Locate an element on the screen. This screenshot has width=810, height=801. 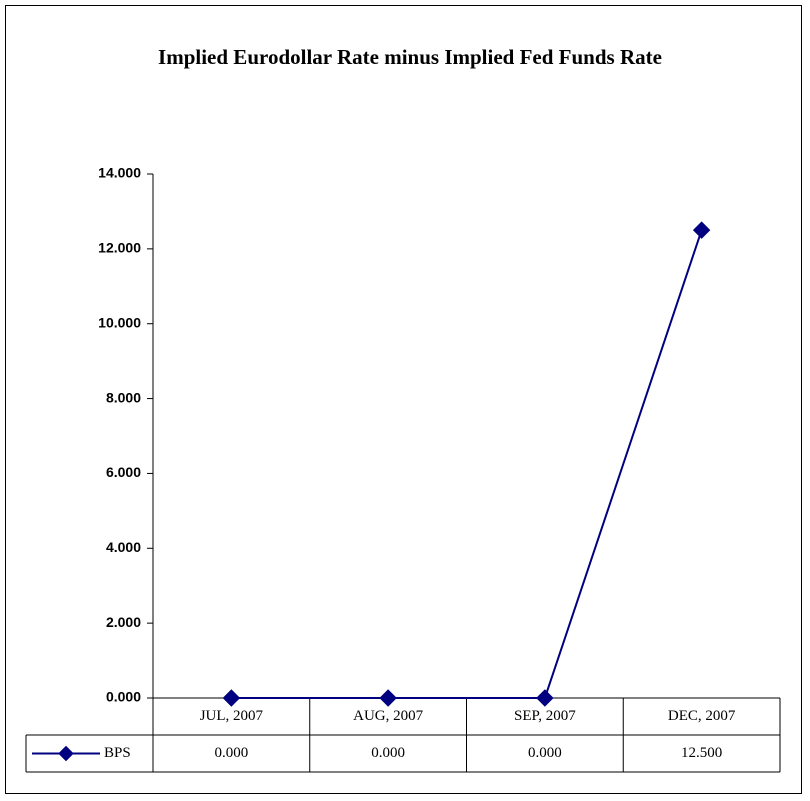
table-value: 12.500 is located at coordinates (701, 753).